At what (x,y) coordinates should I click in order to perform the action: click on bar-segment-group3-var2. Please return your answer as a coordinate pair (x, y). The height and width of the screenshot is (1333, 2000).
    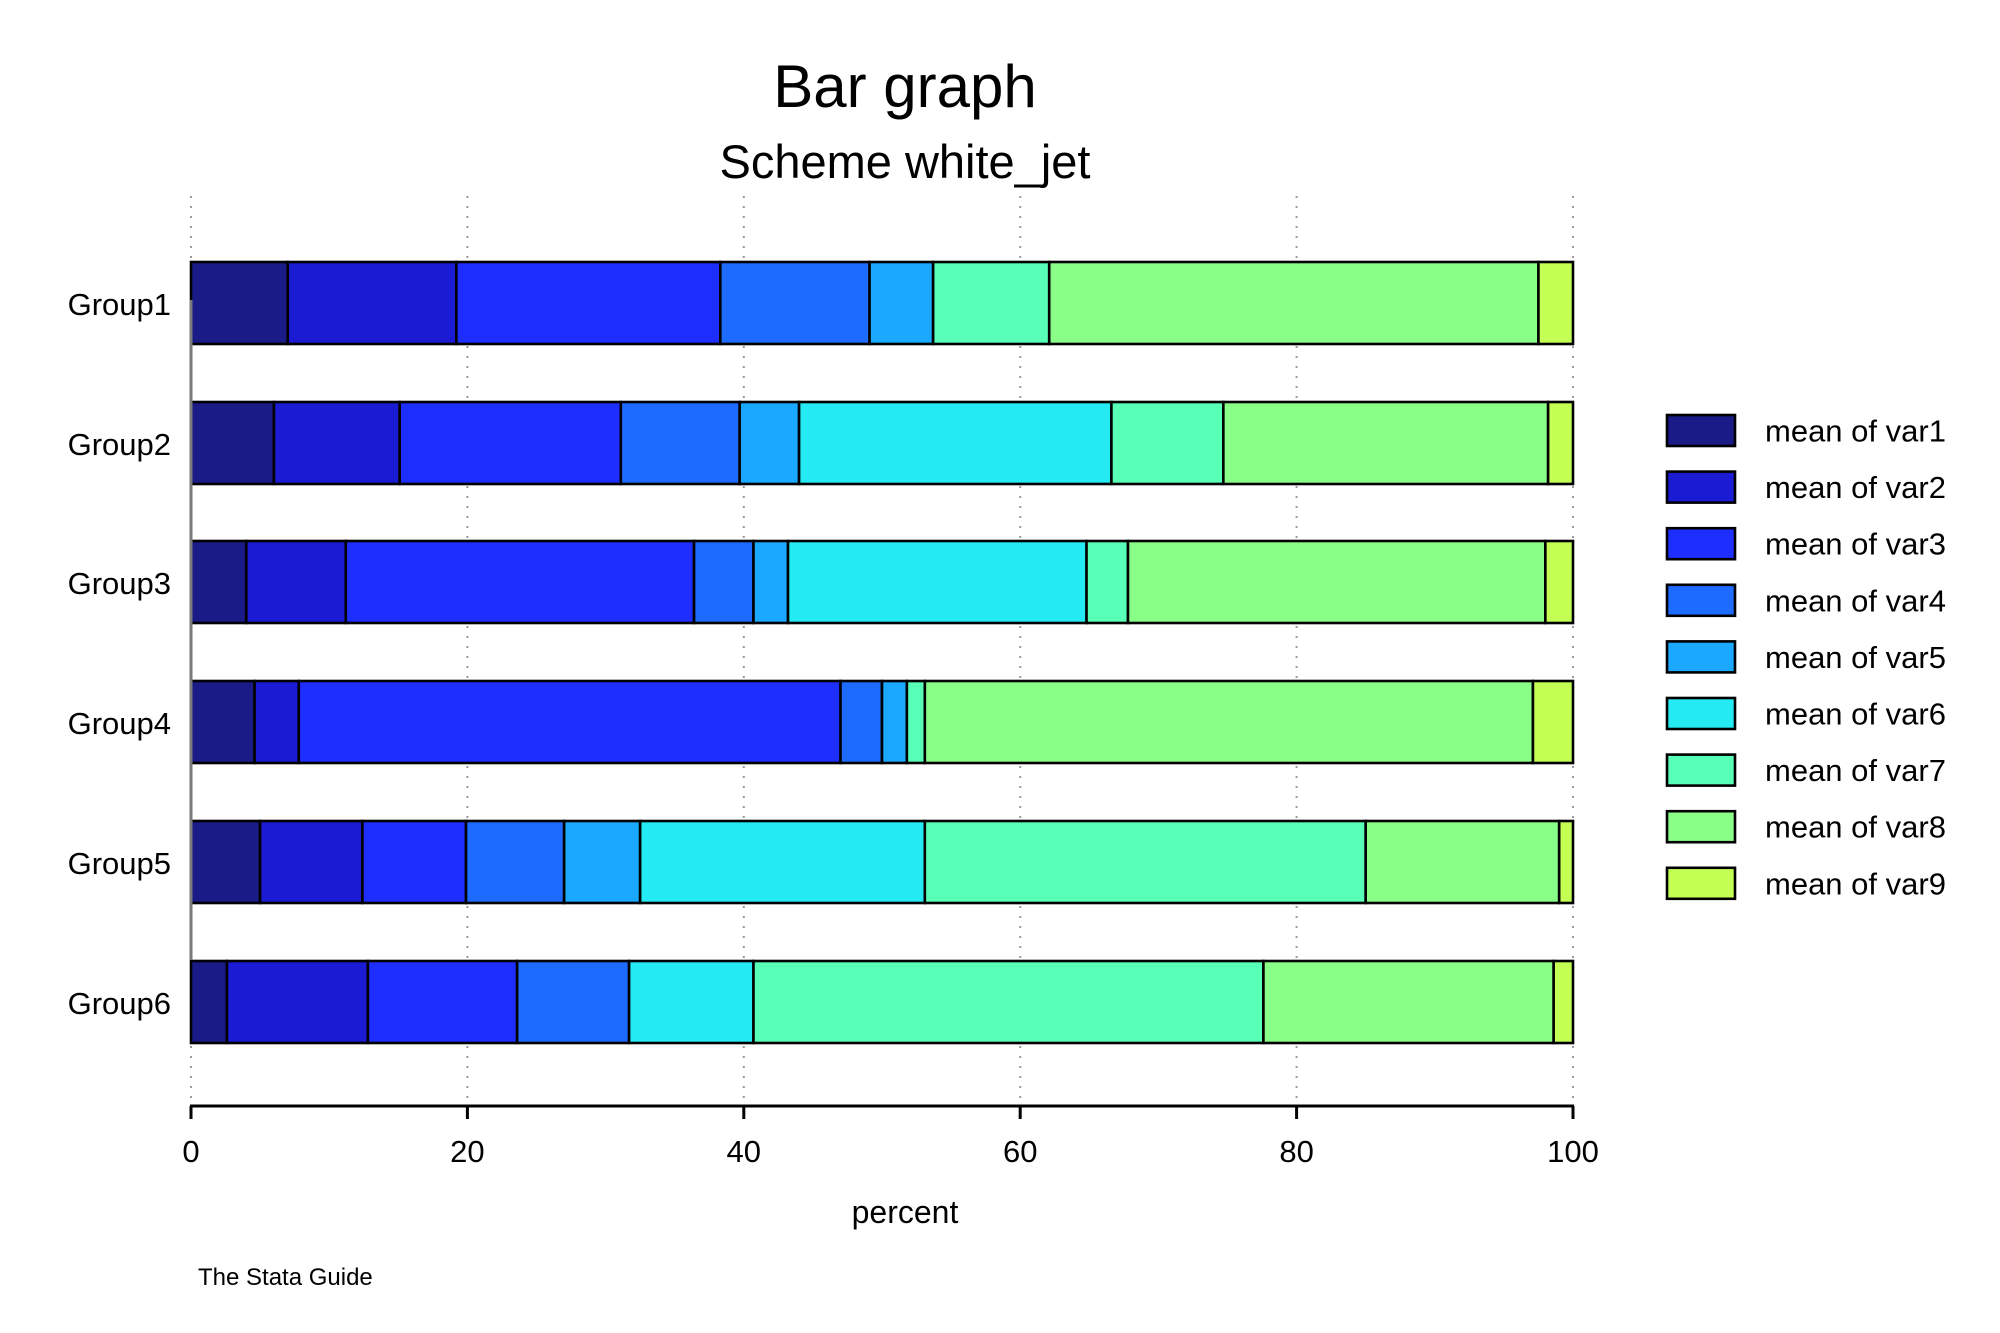
    Looking at the image, I should click on (296, 582).